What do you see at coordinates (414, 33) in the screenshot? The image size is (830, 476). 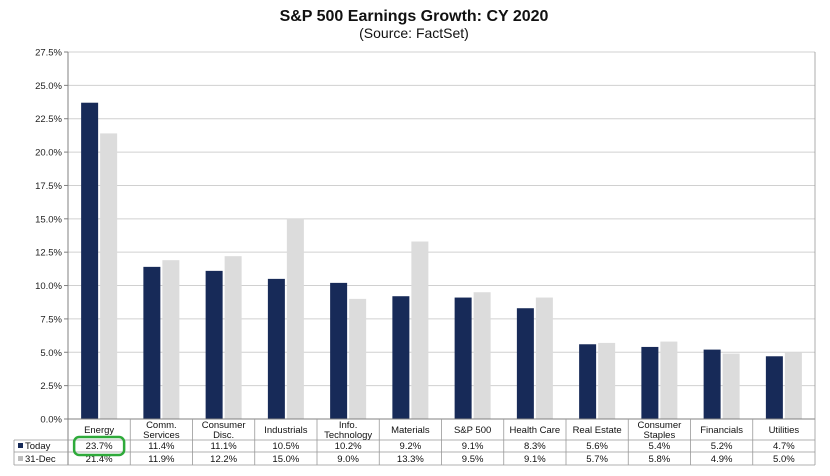 I see `chart-subtitle: (Source: FactSet)` at bounding box center [414, 33].